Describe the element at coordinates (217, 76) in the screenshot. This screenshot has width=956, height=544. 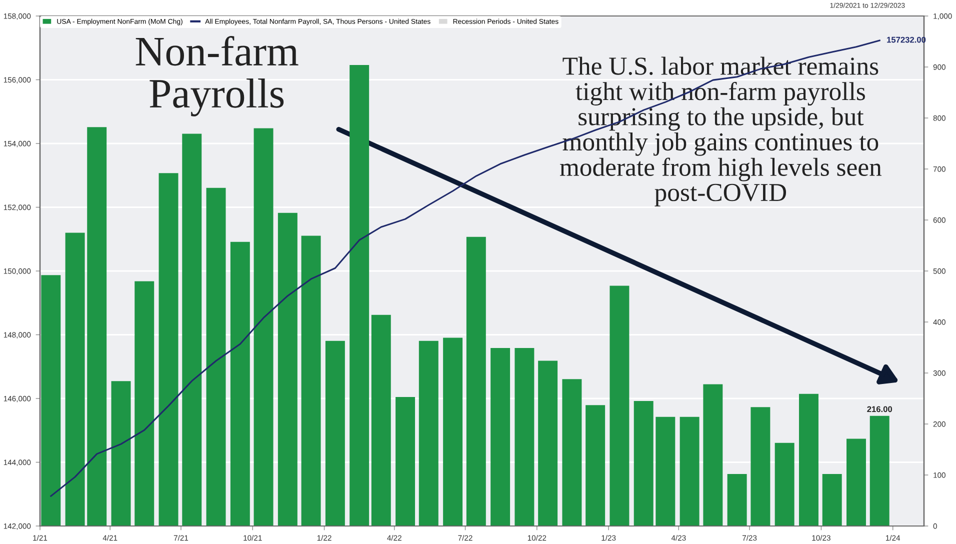
I see `text: Non-farm Payrolls` at that location.